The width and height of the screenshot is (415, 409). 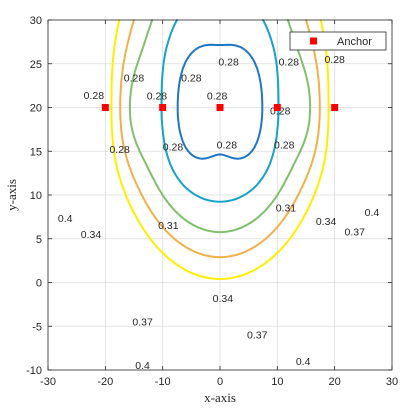 I want to click on y-tick-label: -10, so click(x=34, y=371).